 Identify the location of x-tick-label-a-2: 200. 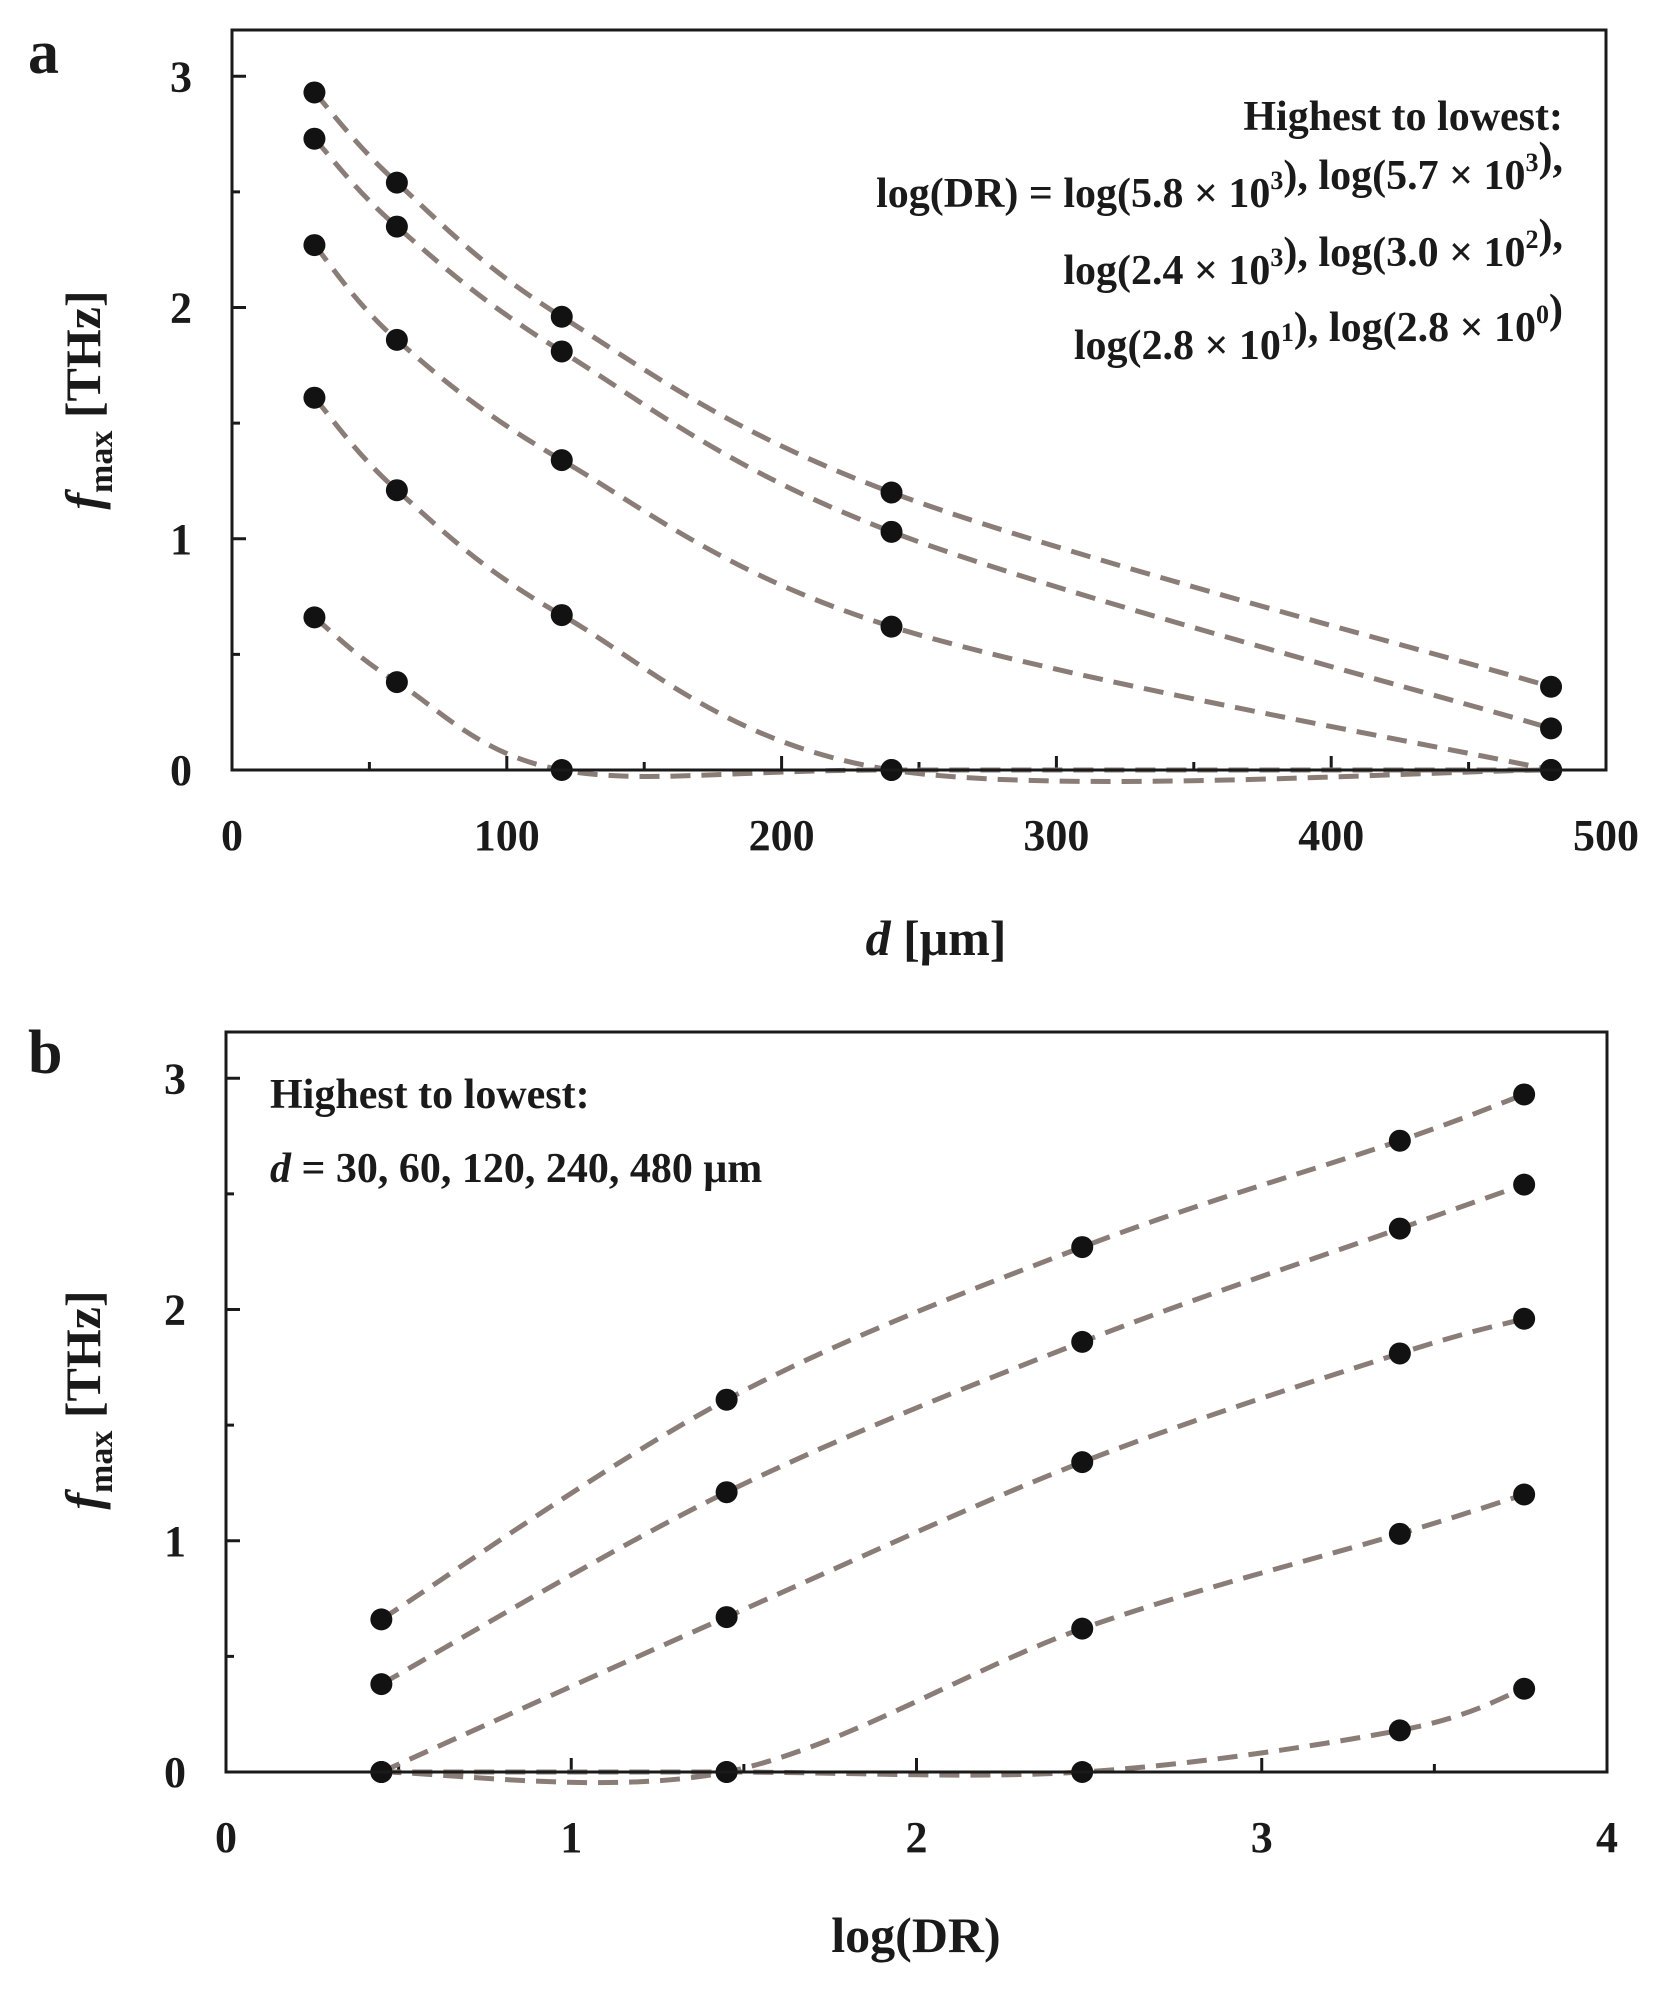
(782, 835).